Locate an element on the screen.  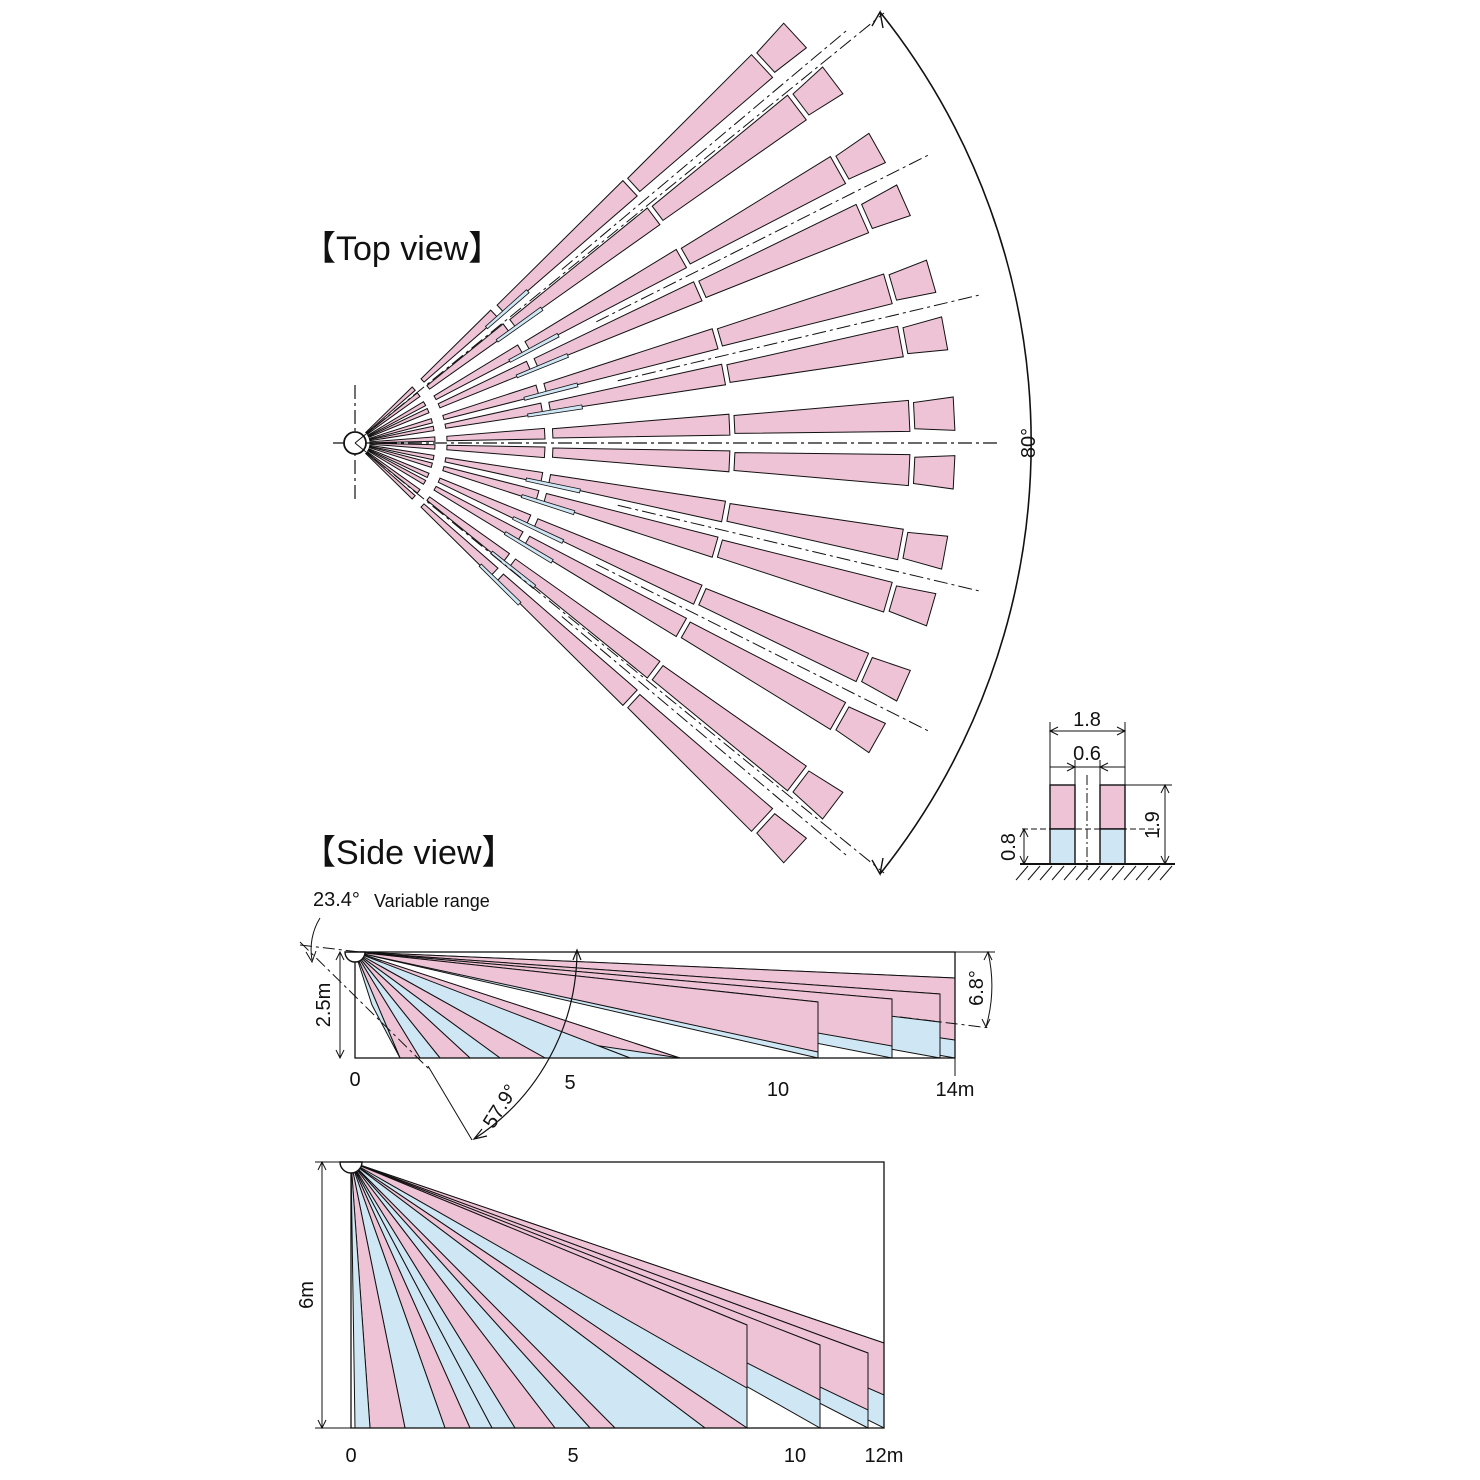
target-left-lower is located at coordinates (1062, 846).